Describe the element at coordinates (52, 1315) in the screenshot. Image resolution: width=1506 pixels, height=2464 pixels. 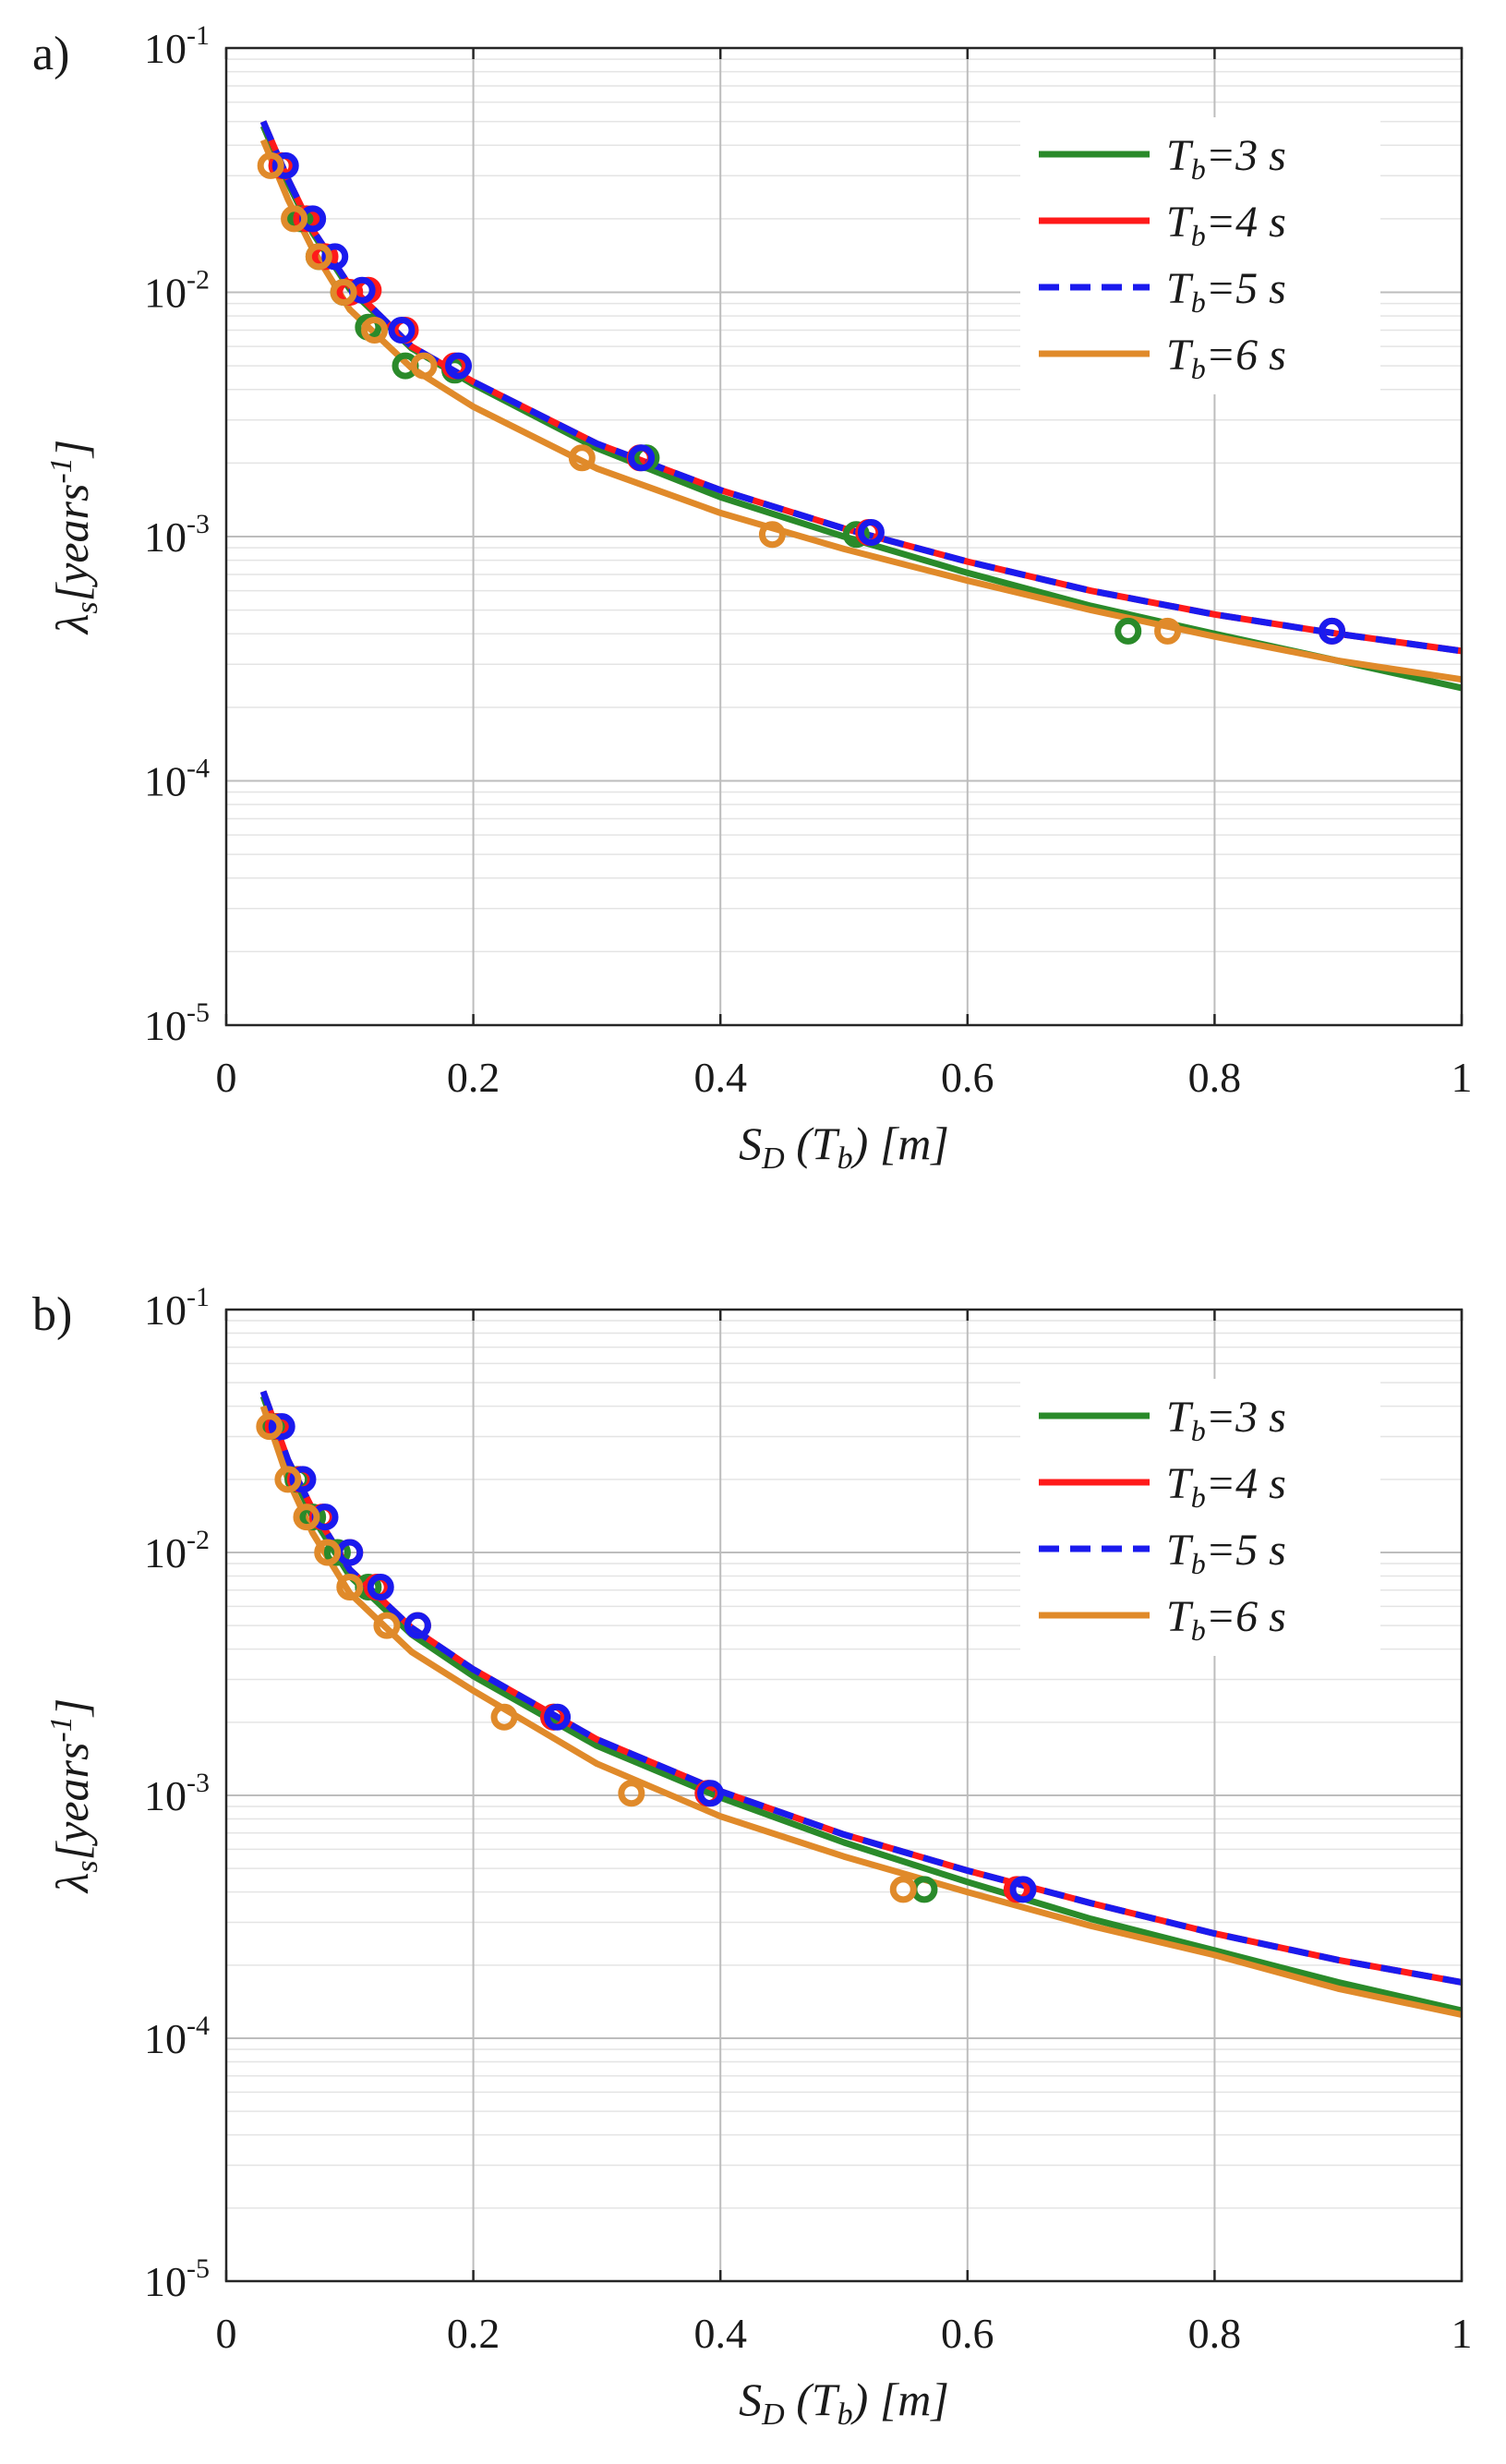
I see `panel-label: b)` at that location.